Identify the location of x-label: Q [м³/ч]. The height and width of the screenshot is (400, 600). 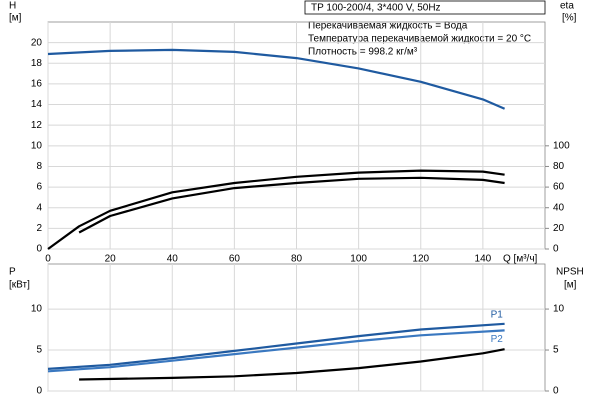
(520, 259).